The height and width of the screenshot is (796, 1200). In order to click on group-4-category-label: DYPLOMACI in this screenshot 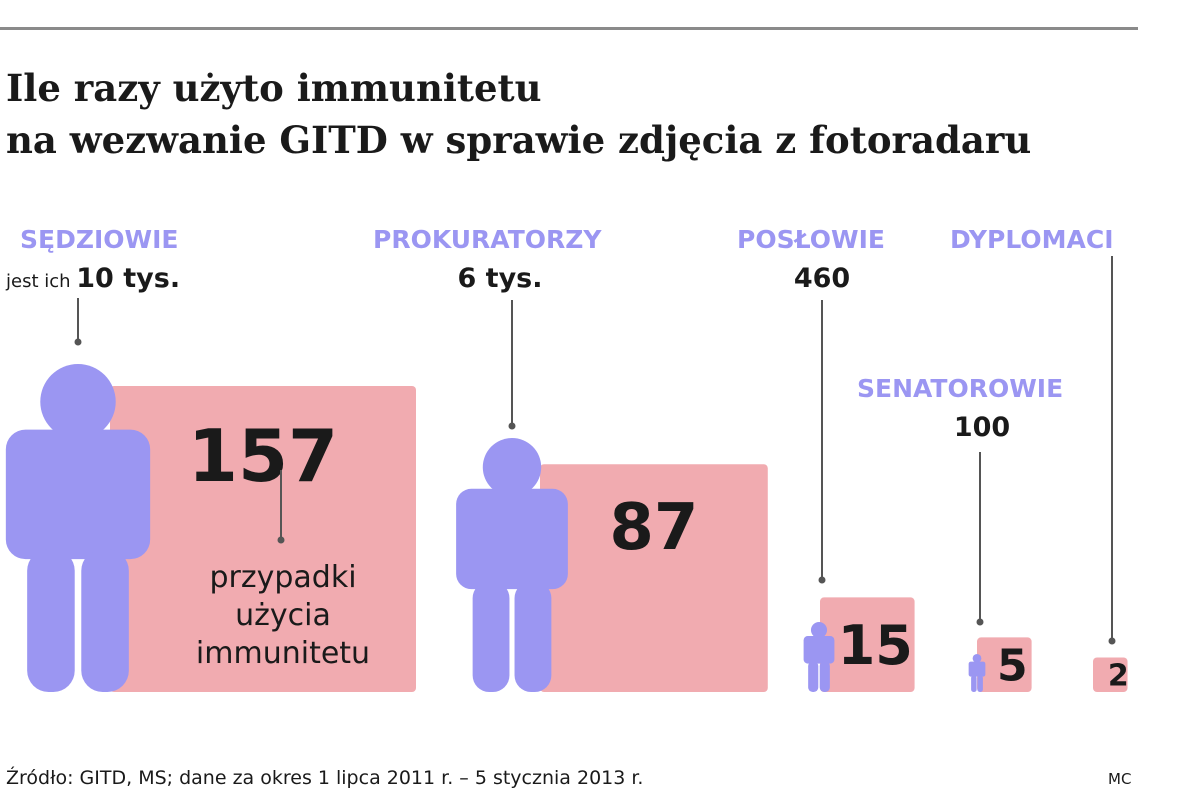, I will do `click(1032, 239)`.